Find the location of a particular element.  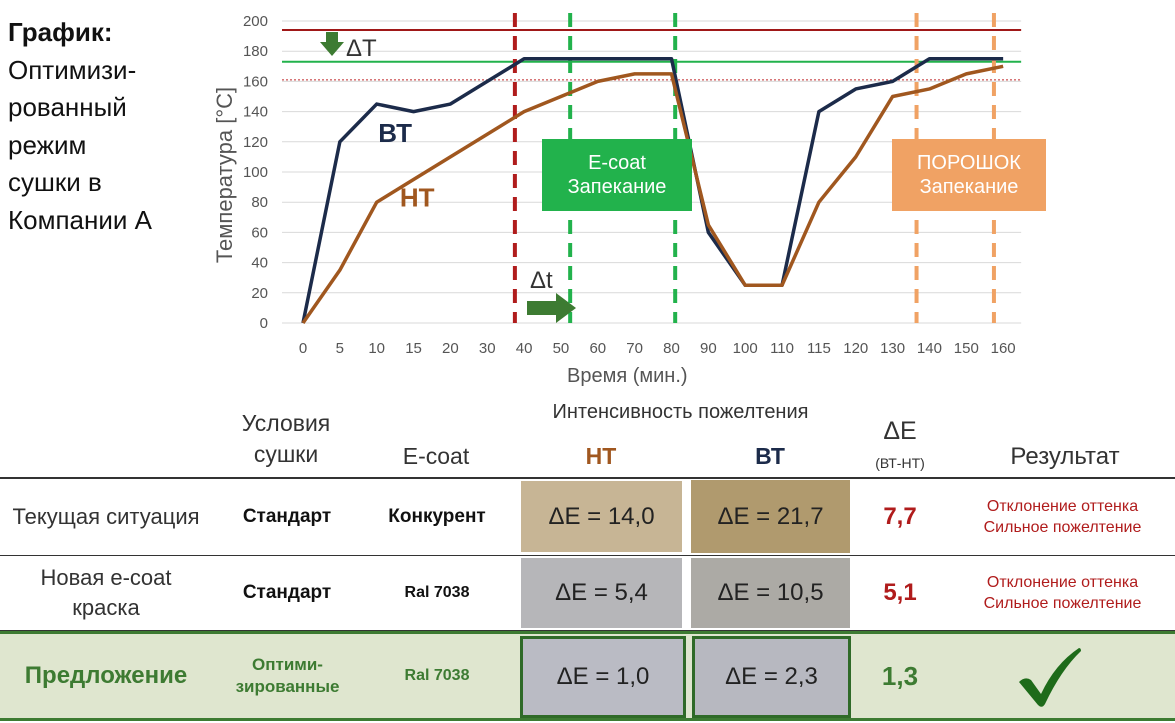

side-title-line: Оптимизи- is located at coordinates (72, 69).